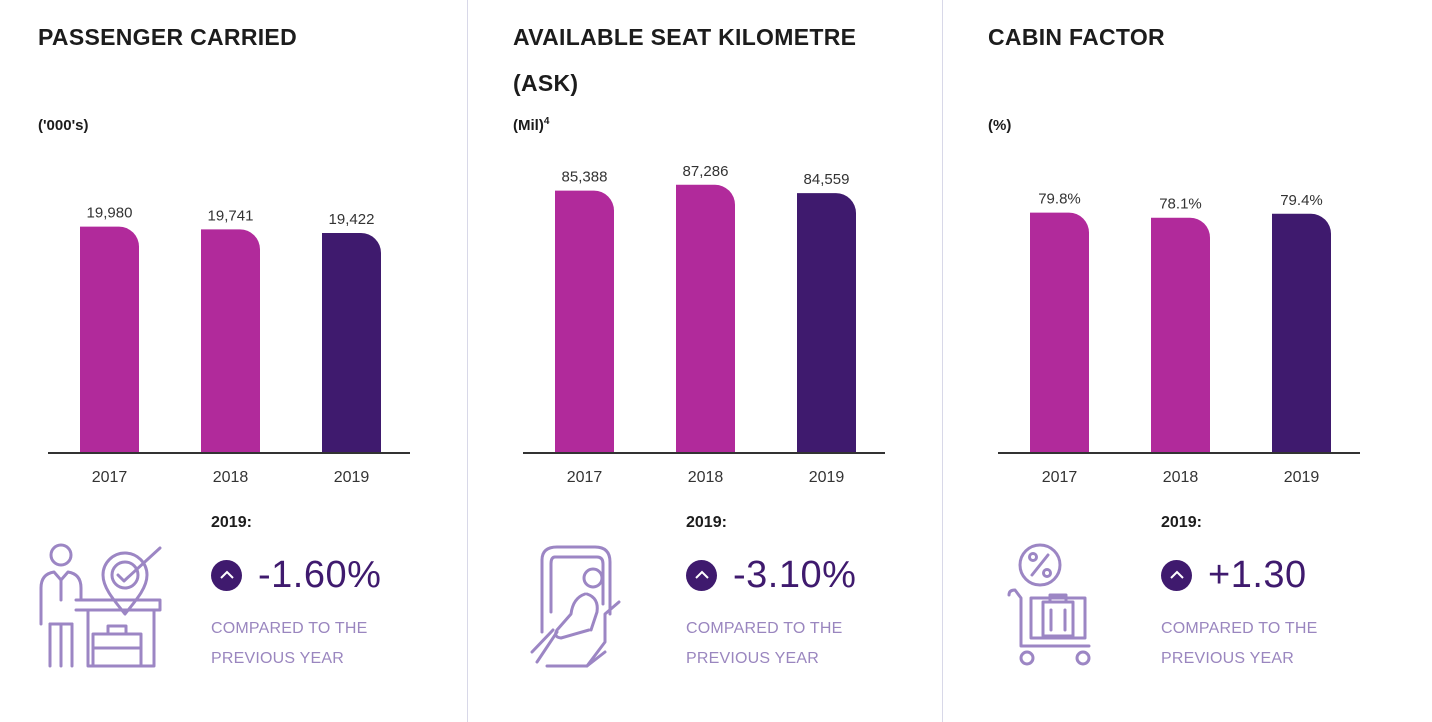 The image size is (1432, 722). I want to click on seated-passenger-icon, so click(575, 606).